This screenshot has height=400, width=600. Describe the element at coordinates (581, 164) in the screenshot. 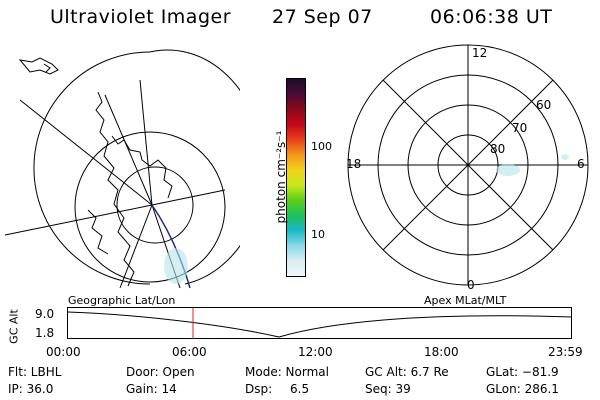

I see `mlt-label-6: 6` at that location.